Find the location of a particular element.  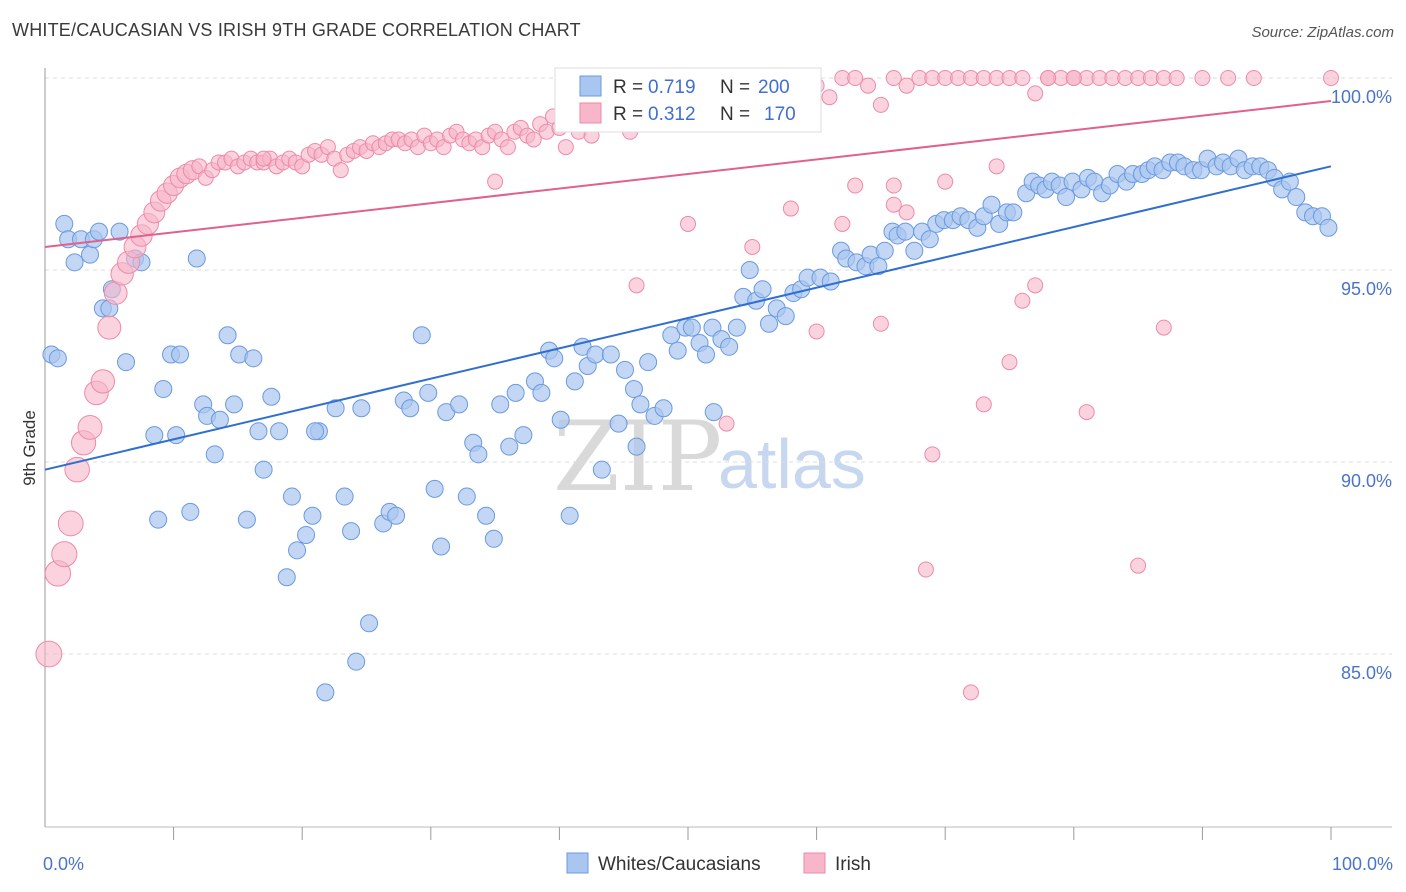

legend-n-value-blue: 200 is located at coordinates (774, 87).